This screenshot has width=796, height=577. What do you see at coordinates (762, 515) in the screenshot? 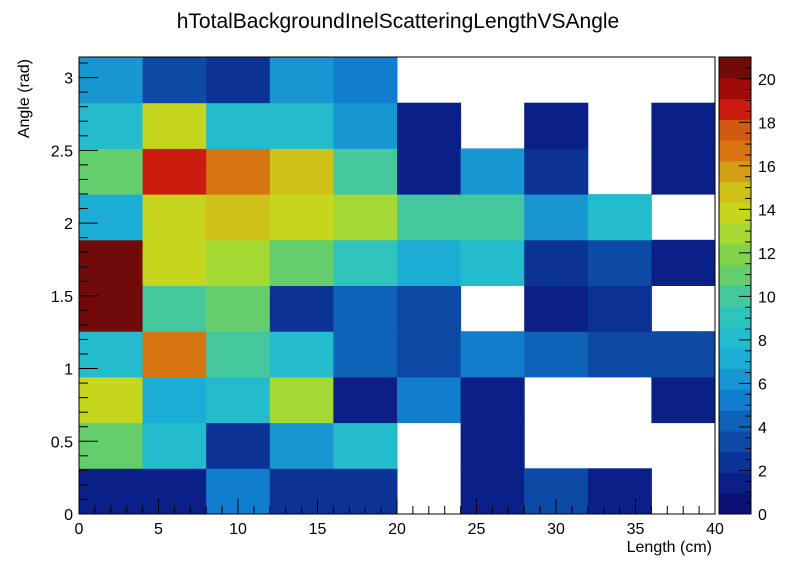
I see `color-scale-tick-label: 0` at bounding box center [762, 515].